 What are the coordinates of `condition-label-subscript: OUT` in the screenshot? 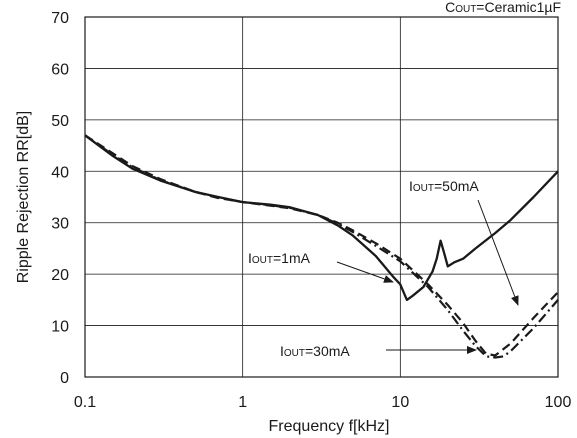 It's located at (465, 9).